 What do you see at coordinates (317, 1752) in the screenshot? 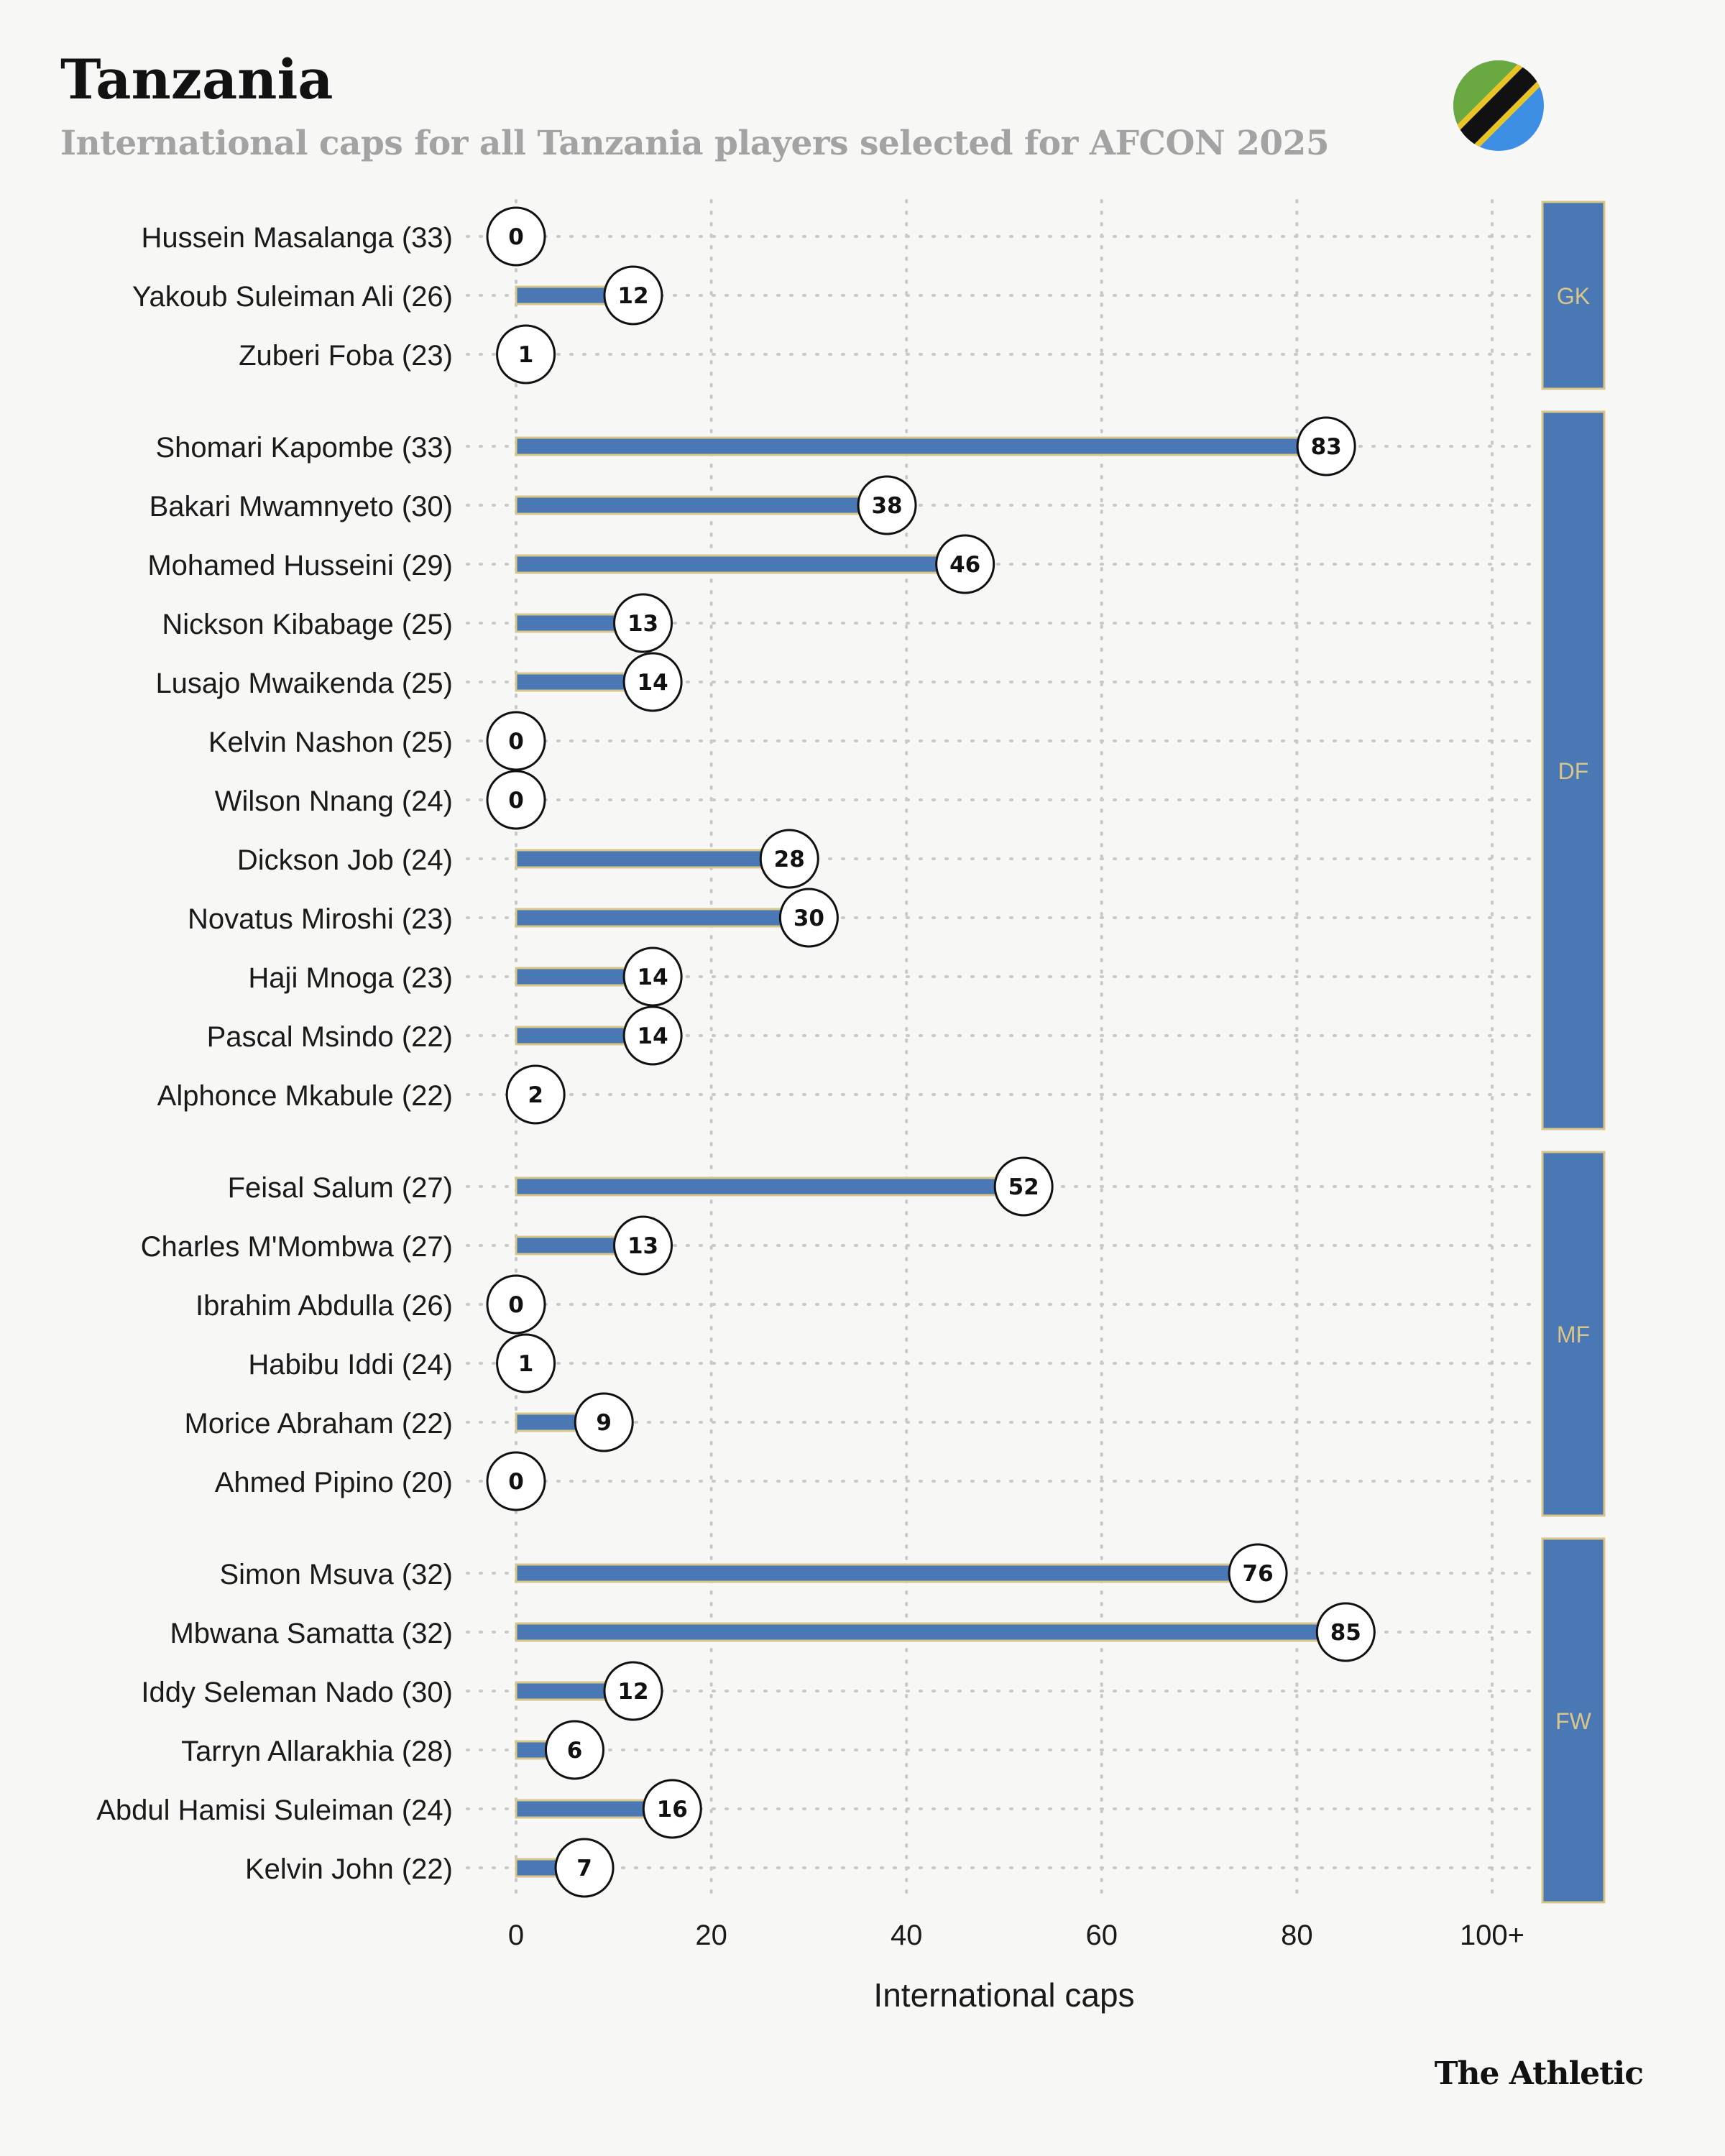
I see `player-label: Tarryn Allarakhia (28)` at bounding box center [317, 1752].